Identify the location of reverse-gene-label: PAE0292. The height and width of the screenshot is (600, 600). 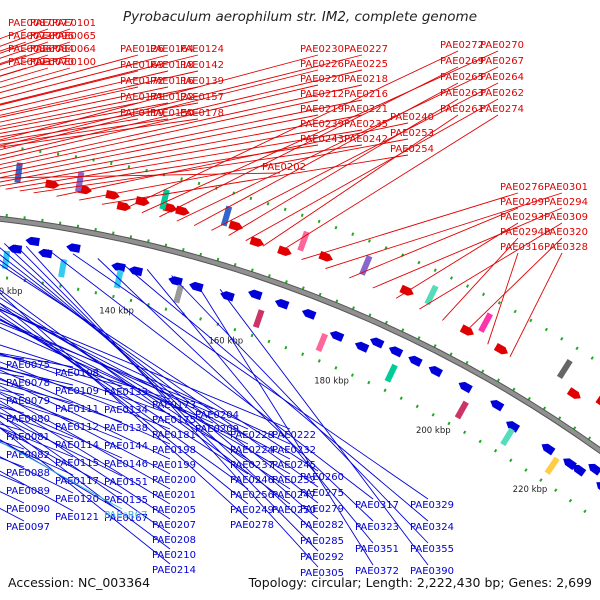
(322, 557).